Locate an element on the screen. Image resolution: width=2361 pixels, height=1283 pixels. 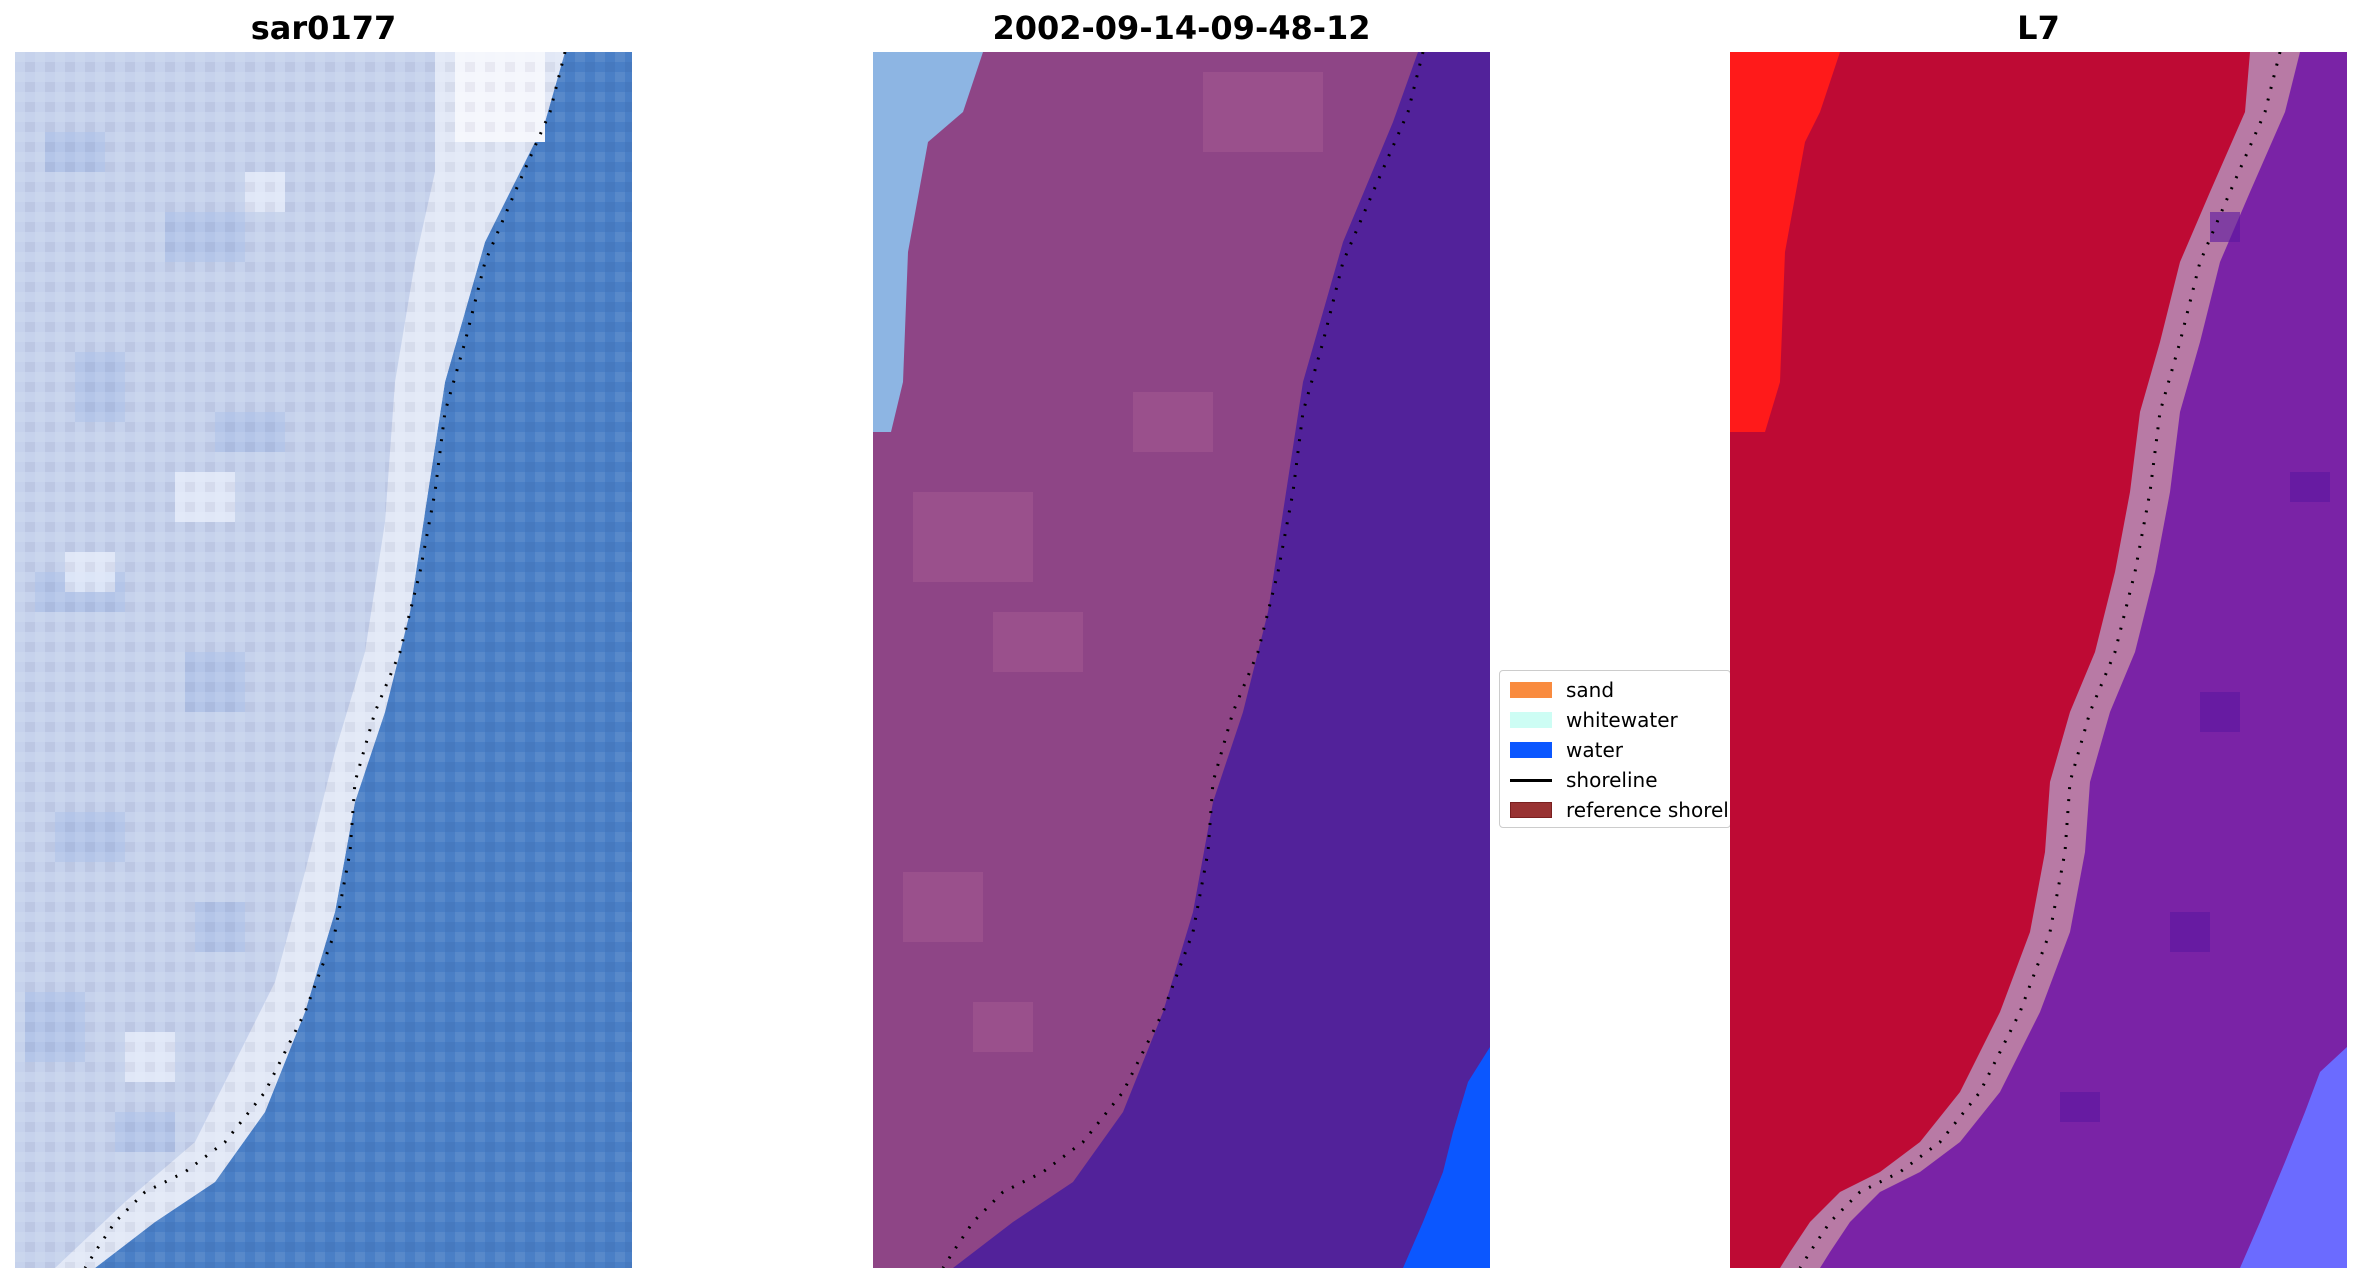
legend-item-water: water is located at coordinates (1620, 748).